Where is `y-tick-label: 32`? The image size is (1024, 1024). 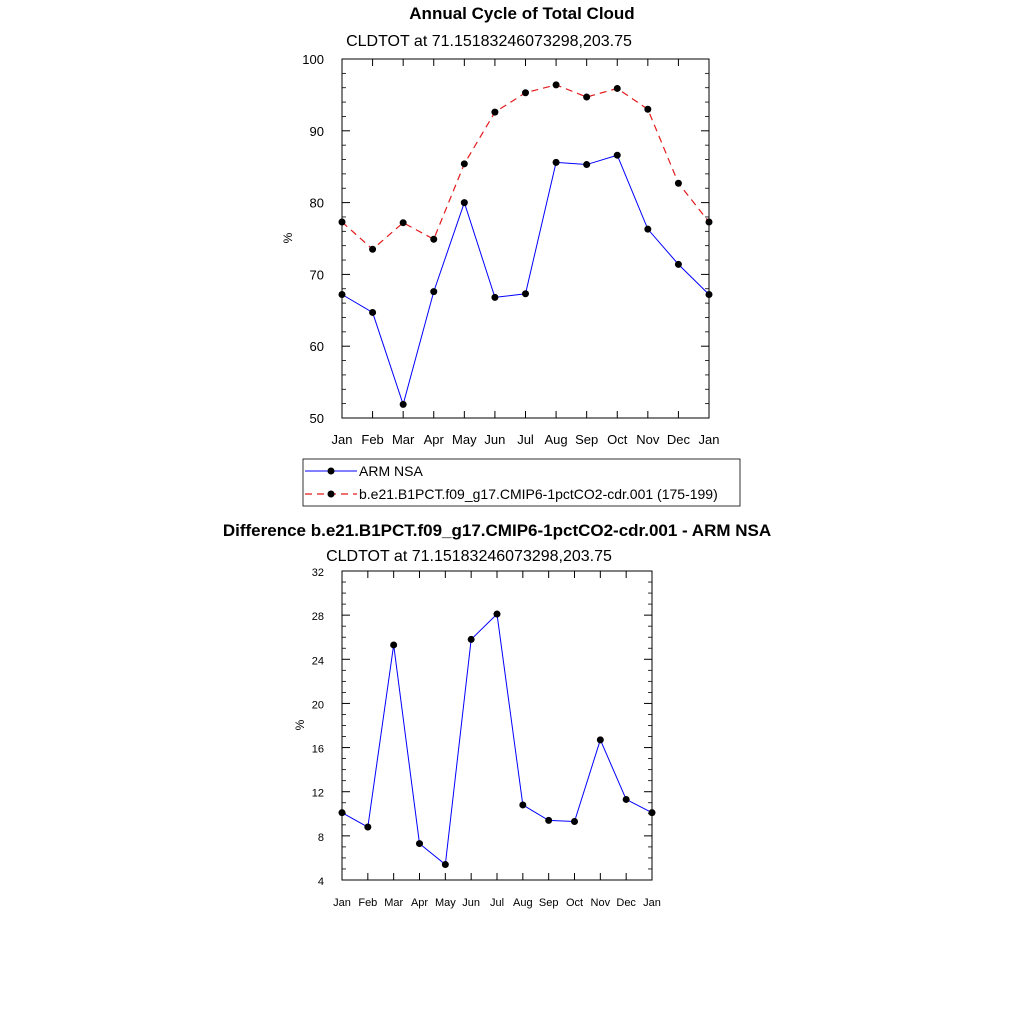 y-tick-label: 32 is located at coordinates (318, 573).